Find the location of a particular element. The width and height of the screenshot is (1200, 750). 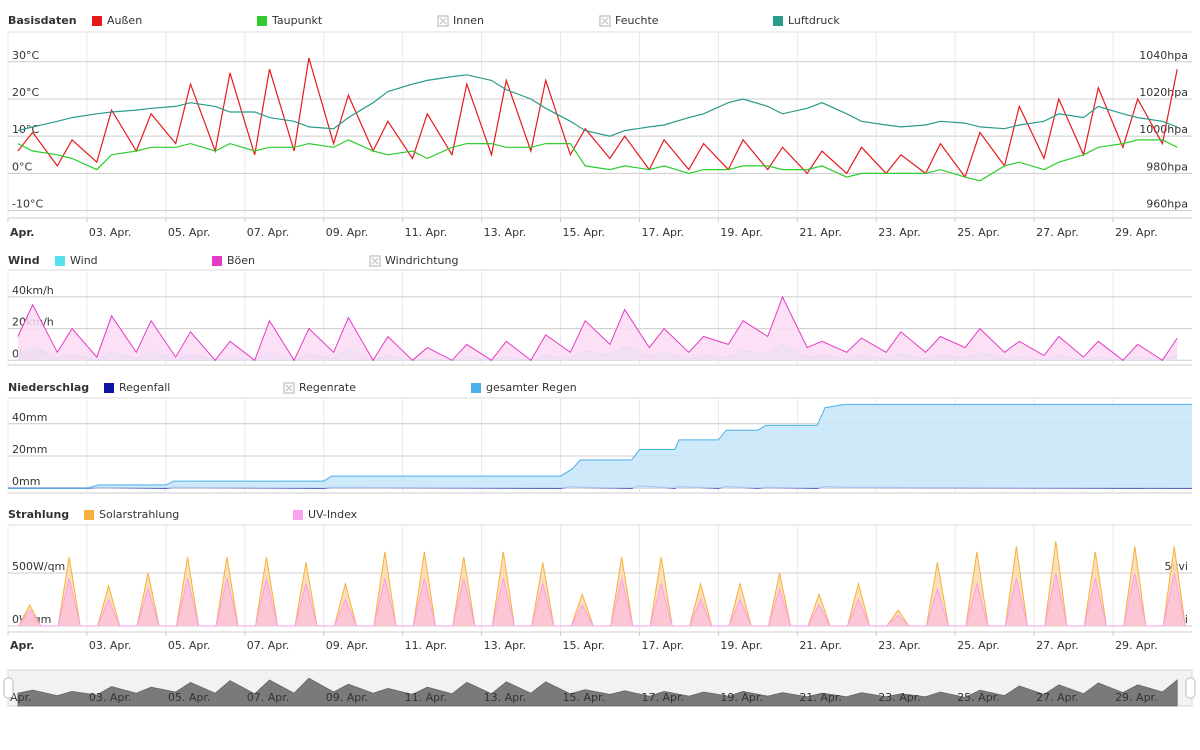

y-tick-label: 0°C is located at coordinates (22, 166).